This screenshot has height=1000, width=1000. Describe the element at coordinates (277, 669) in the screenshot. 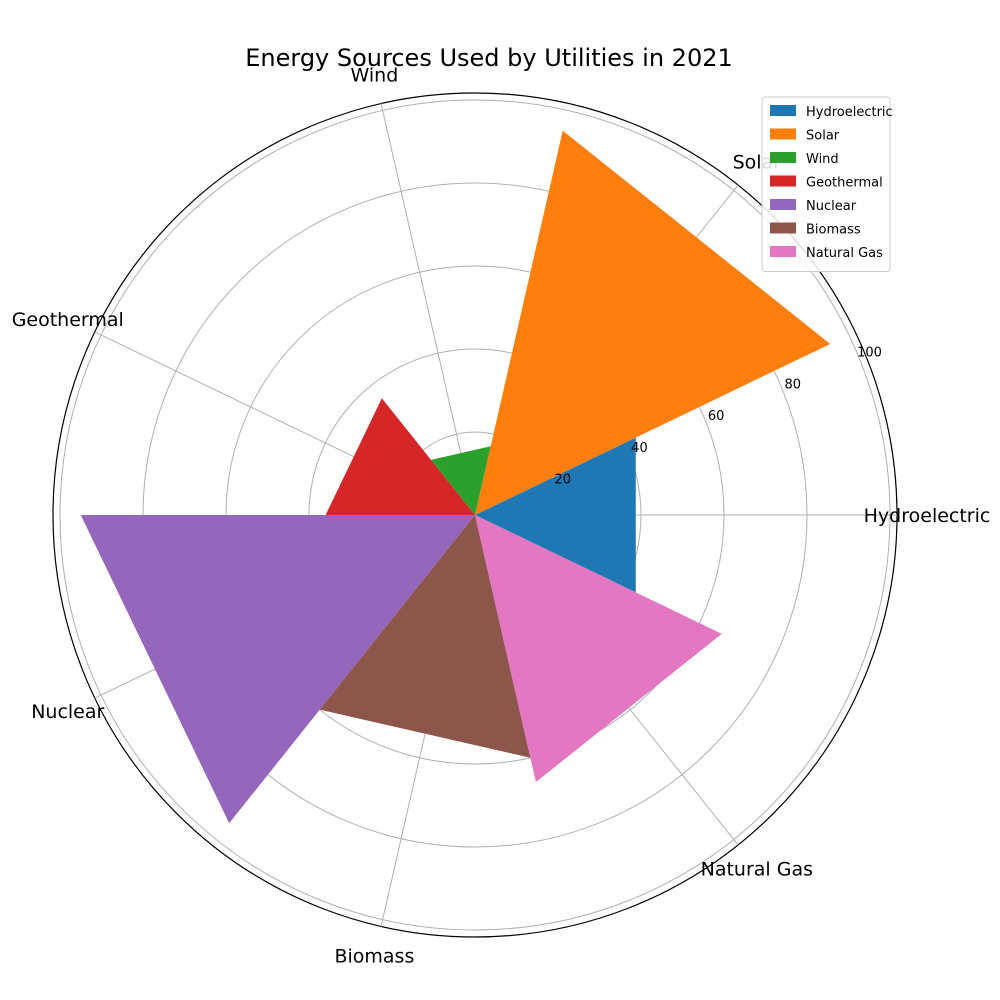

I see `bar-nuclear` at that location.